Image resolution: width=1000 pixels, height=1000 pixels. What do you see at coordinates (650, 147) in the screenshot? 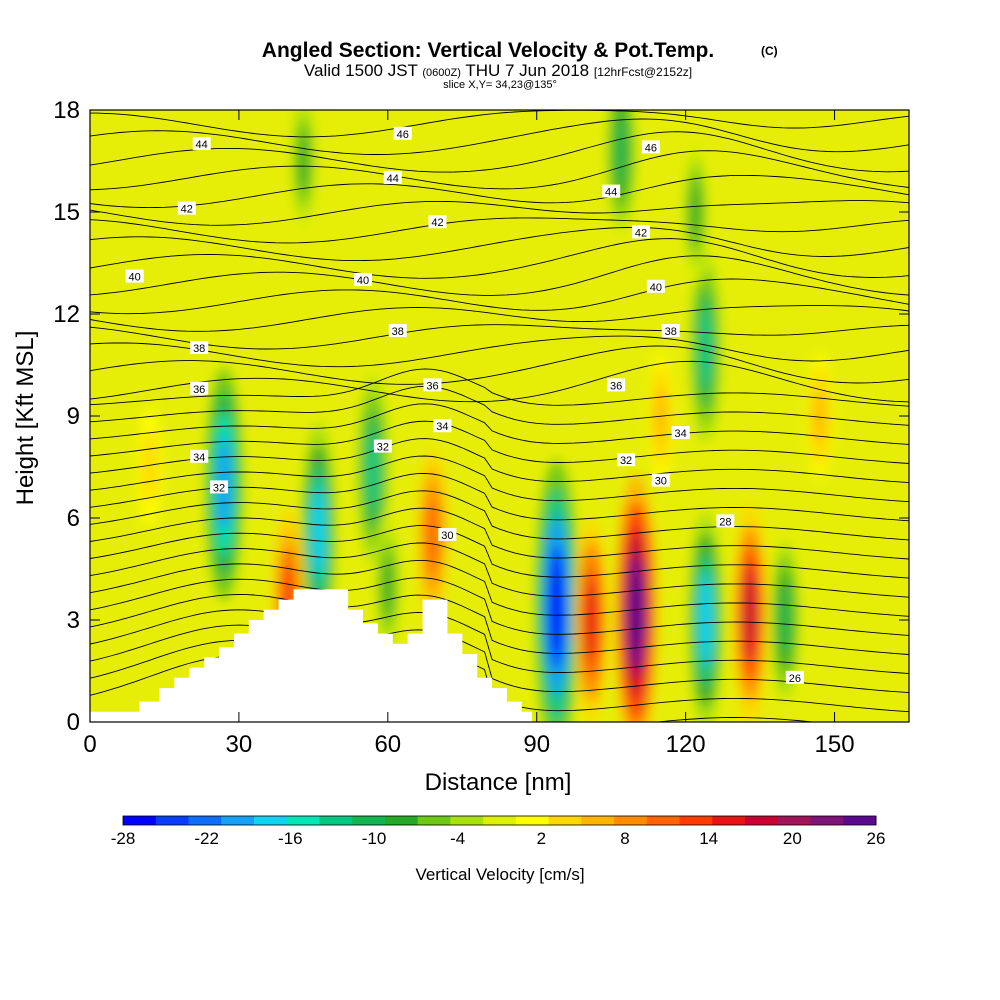
I see `theta-label: 46` at bounding box center [650, 147].